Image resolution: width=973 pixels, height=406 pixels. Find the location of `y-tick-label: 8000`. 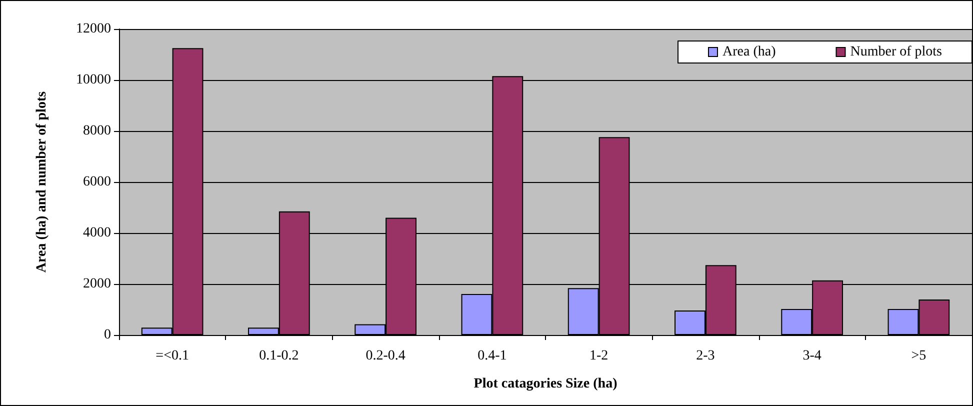

y-tick-label: 8000 is located at coordinates (97, 131).